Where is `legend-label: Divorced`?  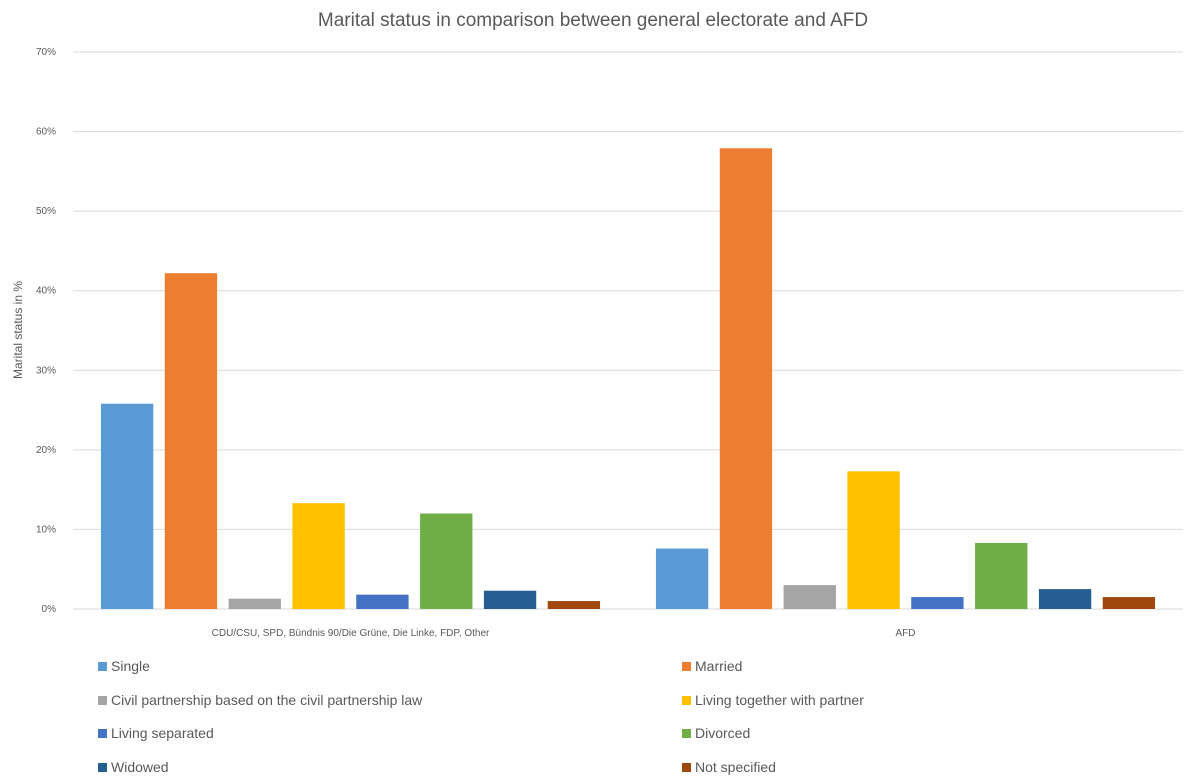 legend-label: Divorced is located at coordinates (722, 733).